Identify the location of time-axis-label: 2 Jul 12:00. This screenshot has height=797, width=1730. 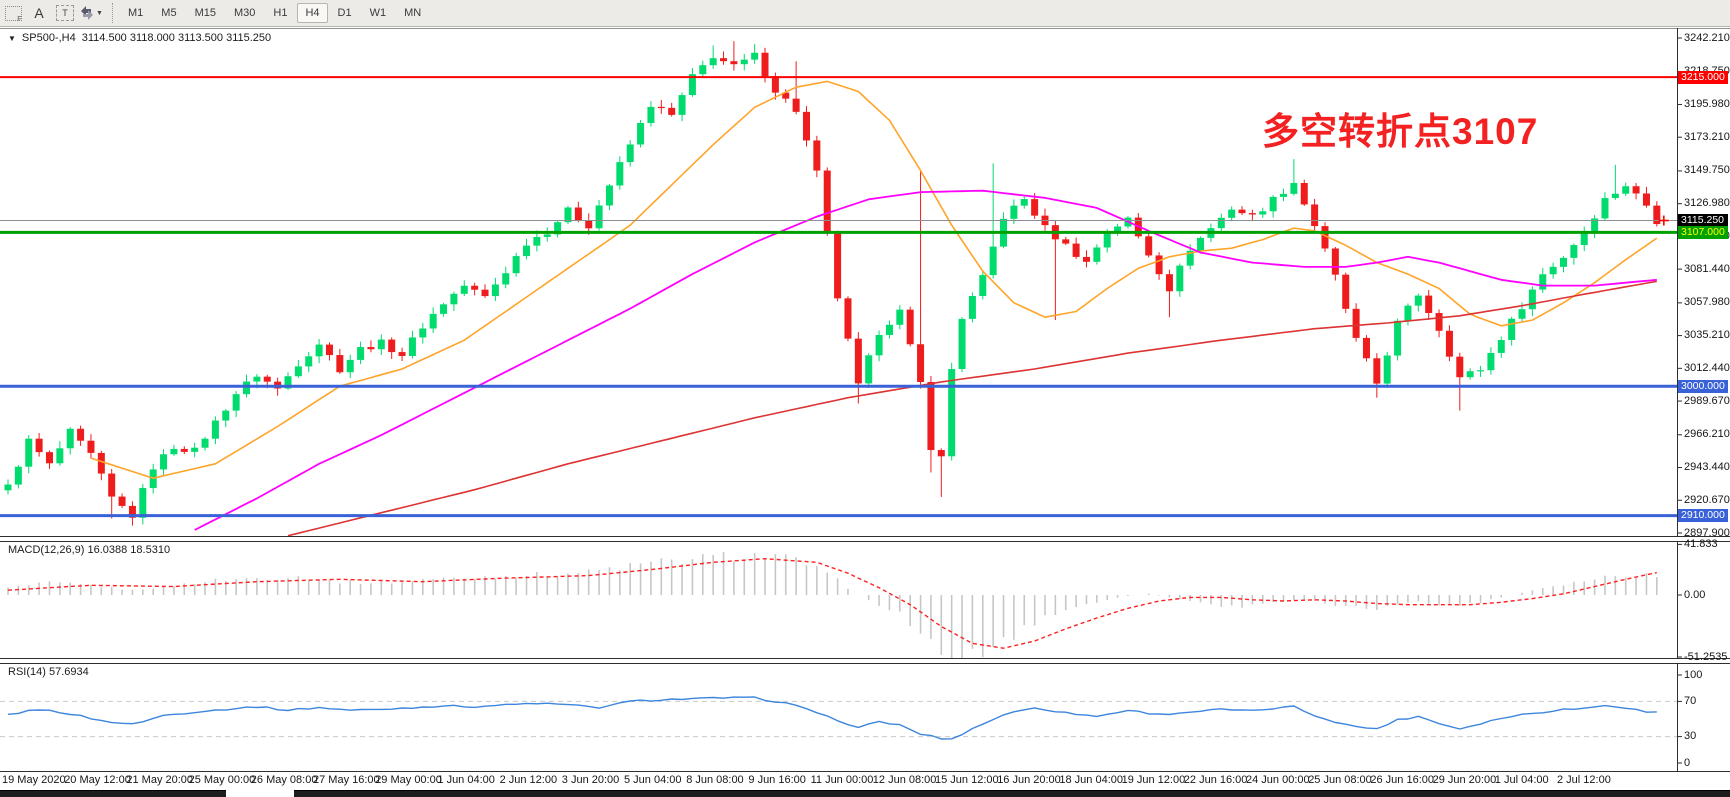
(1584, 780).